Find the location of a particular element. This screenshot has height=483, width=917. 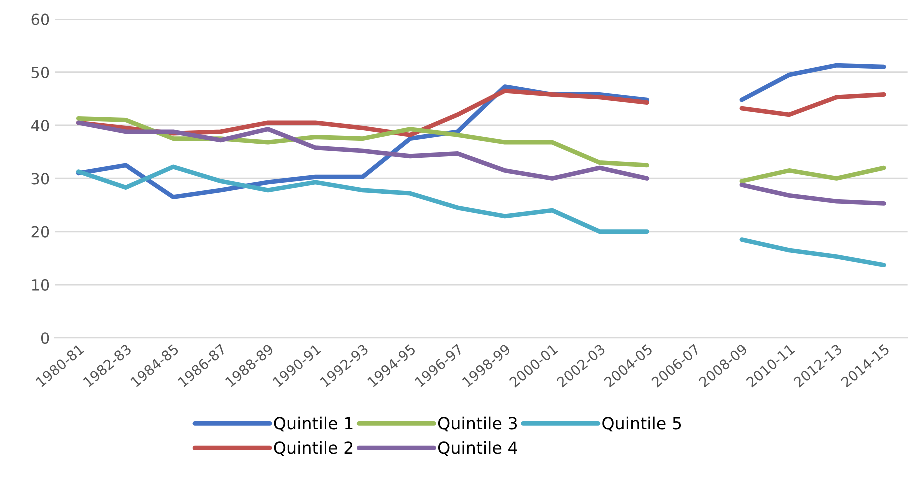

y-tick-label: 50 is located at coordinates (41, 72).